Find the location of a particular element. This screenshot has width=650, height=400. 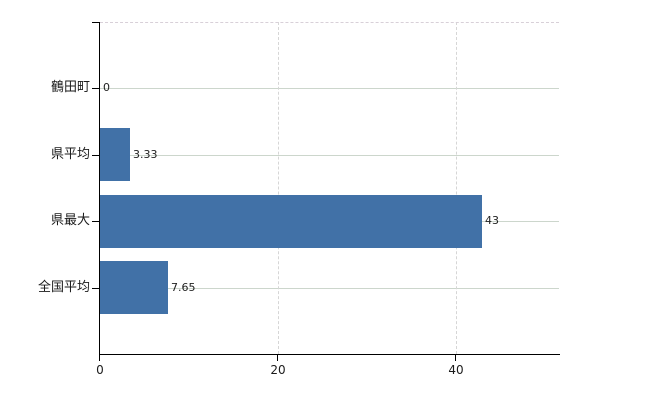

x-tick-label: 20 is located at coordinates (278, 370).